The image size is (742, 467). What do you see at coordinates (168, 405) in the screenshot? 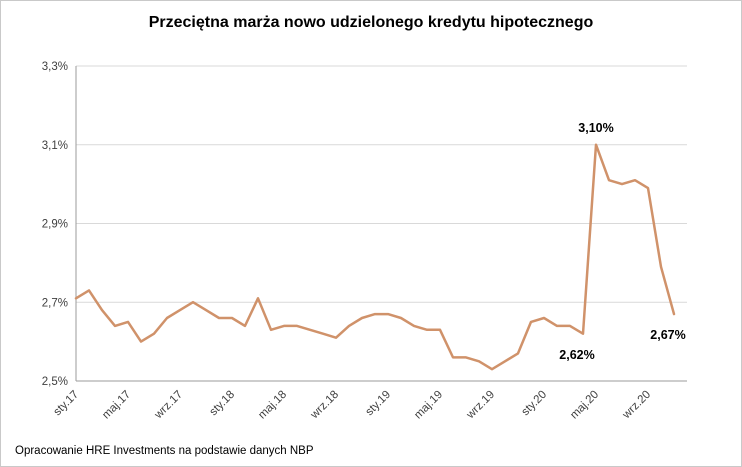
I see `x-axis-tick-label: wrz.17` at bounding box center [168, 405].